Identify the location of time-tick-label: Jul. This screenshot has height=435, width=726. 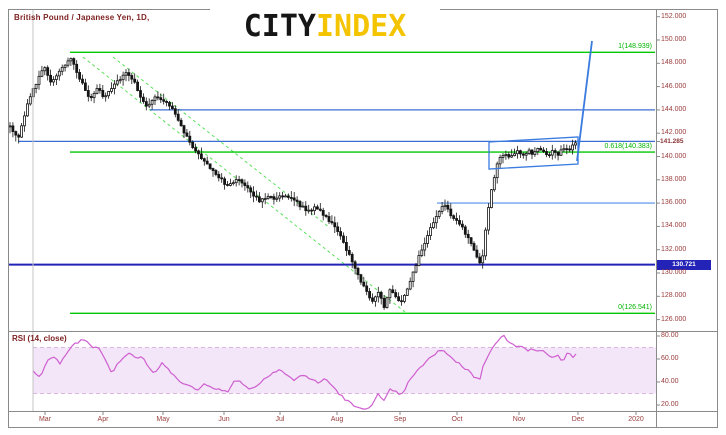
(280, 419).